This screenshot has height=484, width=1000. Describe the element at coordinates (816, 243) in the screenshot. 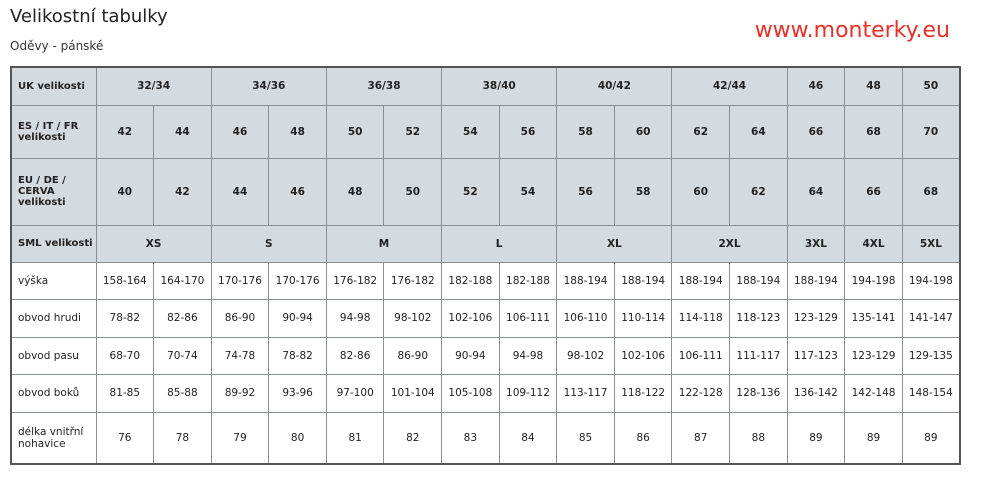

I see `table-cell: 3XL` at that location.